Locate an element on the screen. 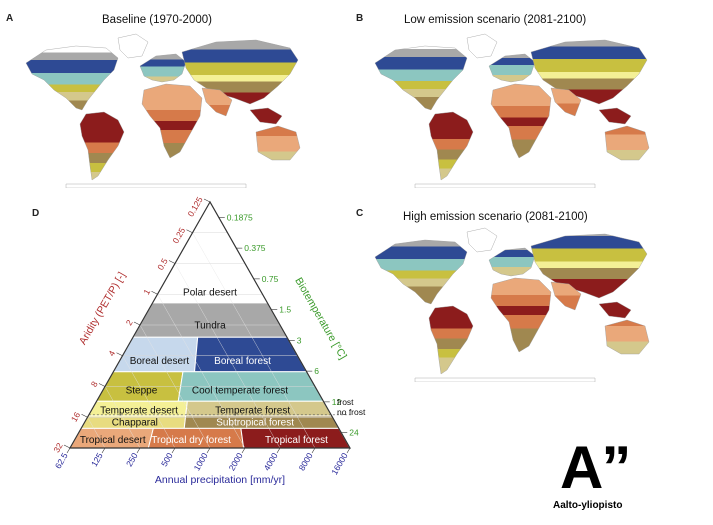  aridity-tick-label: 0.125 is located at coordinates (194, 207).